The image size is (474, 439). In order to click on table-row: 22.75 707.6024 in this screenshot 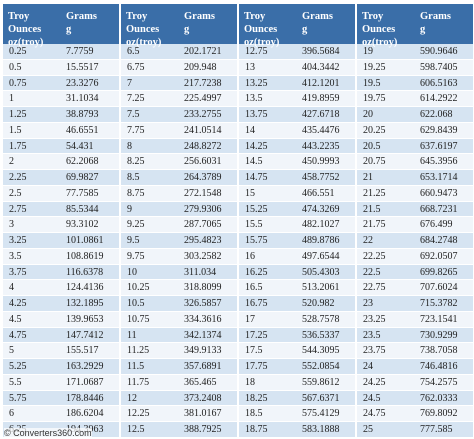, I will do `click(415, 288)`.